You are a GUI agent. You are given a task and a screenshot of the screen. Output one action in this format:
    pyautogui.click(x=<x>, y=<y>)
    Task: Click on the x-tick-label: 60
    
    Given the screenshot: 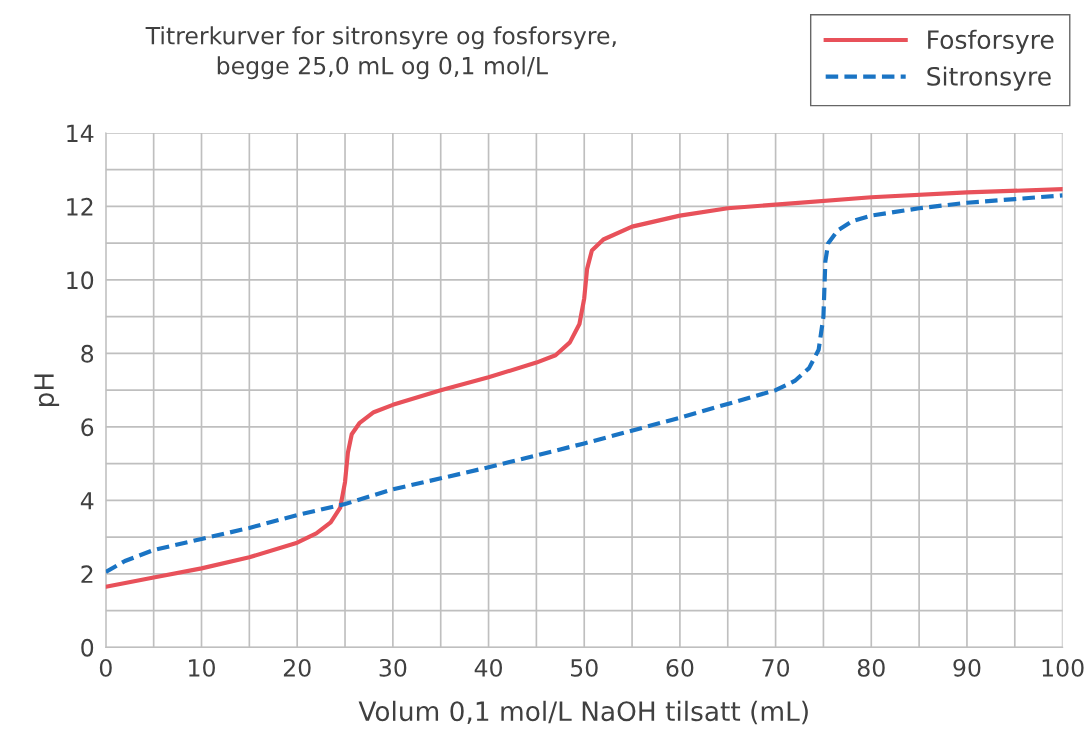 What is the action you would take?
    pyautogui.click(x=680, y=667)
    